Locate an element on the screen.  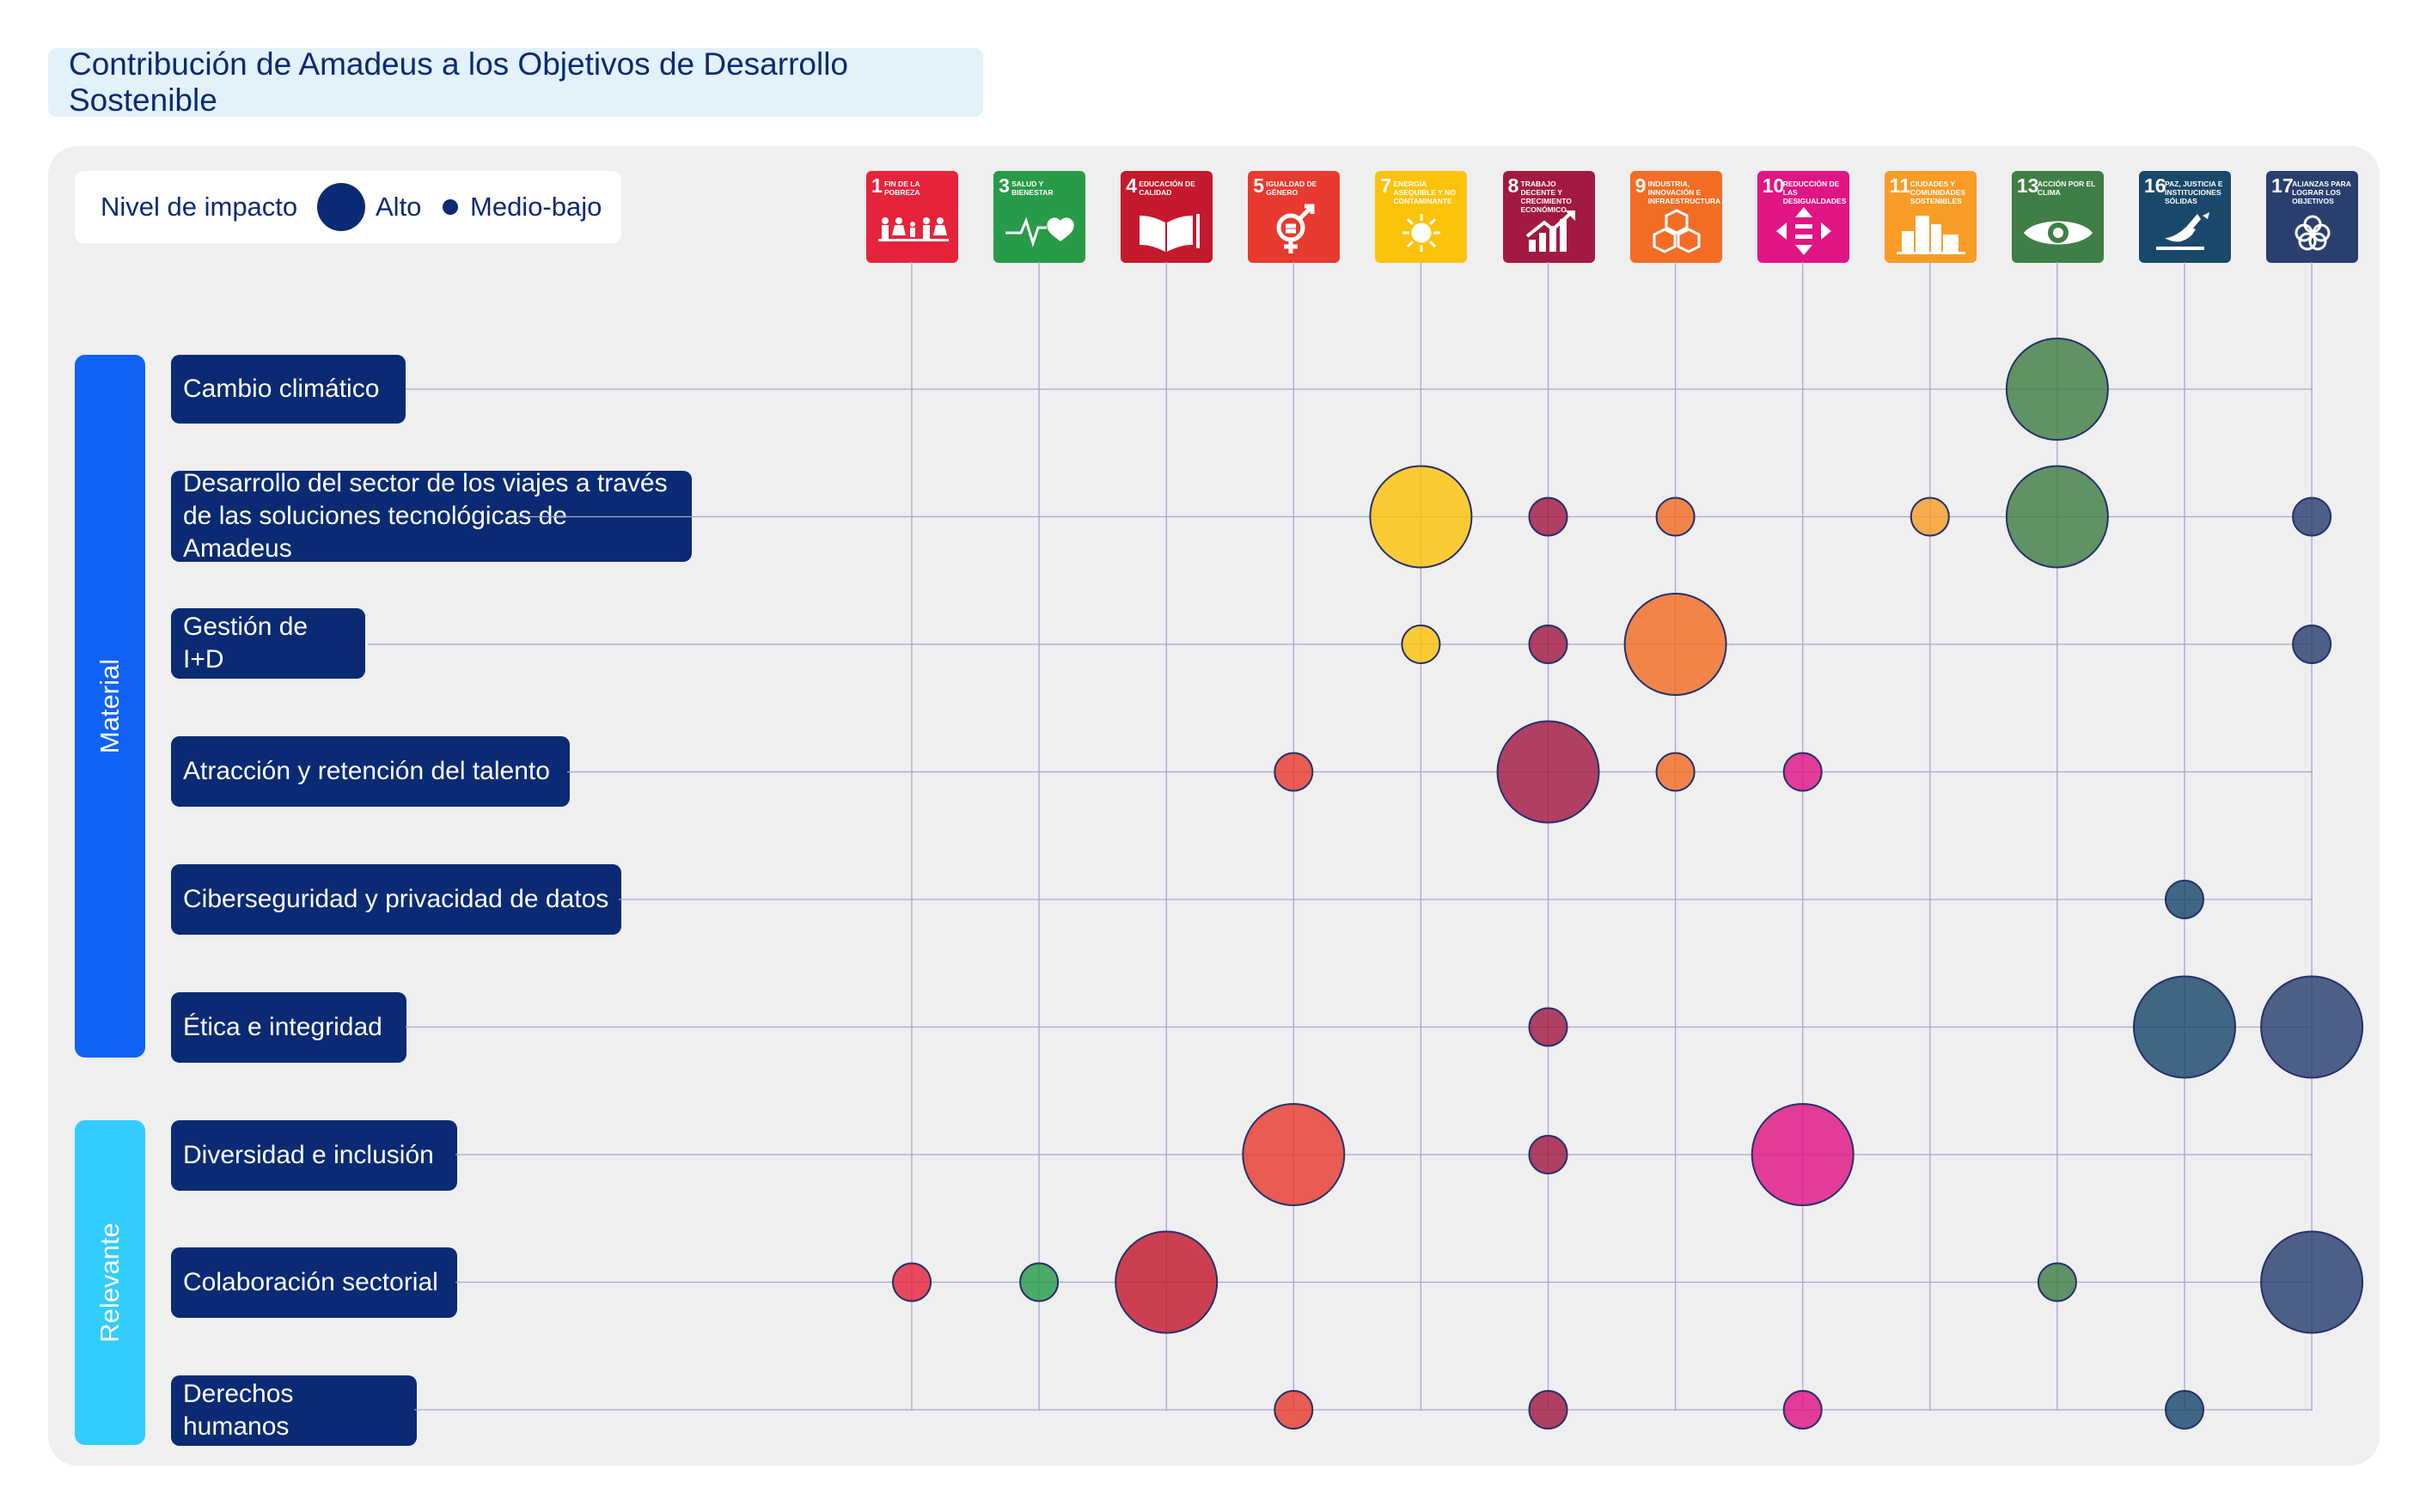
sdg-1-tile: 1 Fin de la pobreza is located at coordinates (912, 217).